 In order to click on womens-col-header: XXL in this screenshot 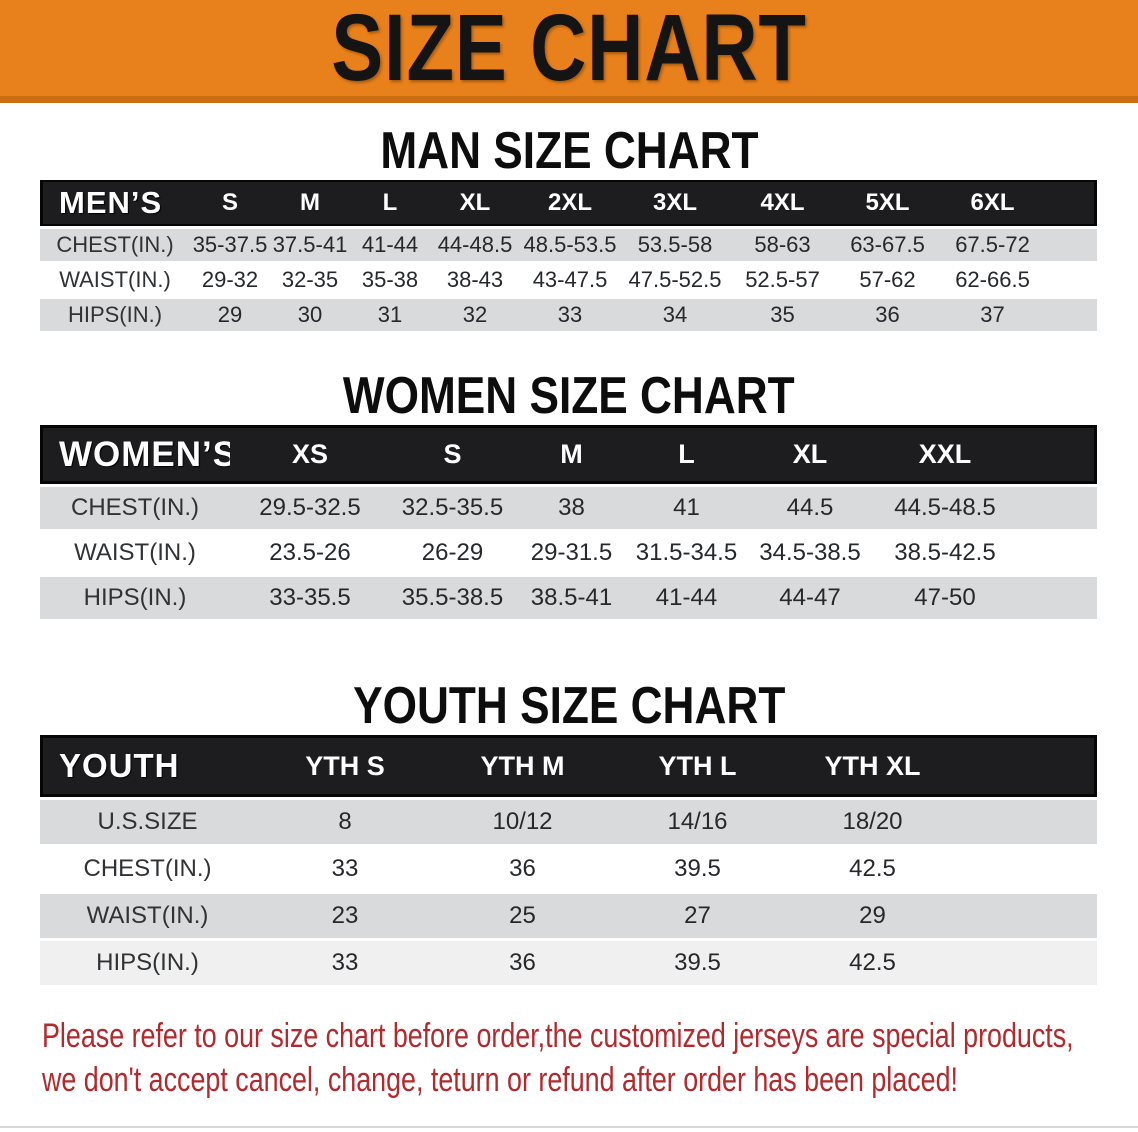, I will do `click(945, 454)`.